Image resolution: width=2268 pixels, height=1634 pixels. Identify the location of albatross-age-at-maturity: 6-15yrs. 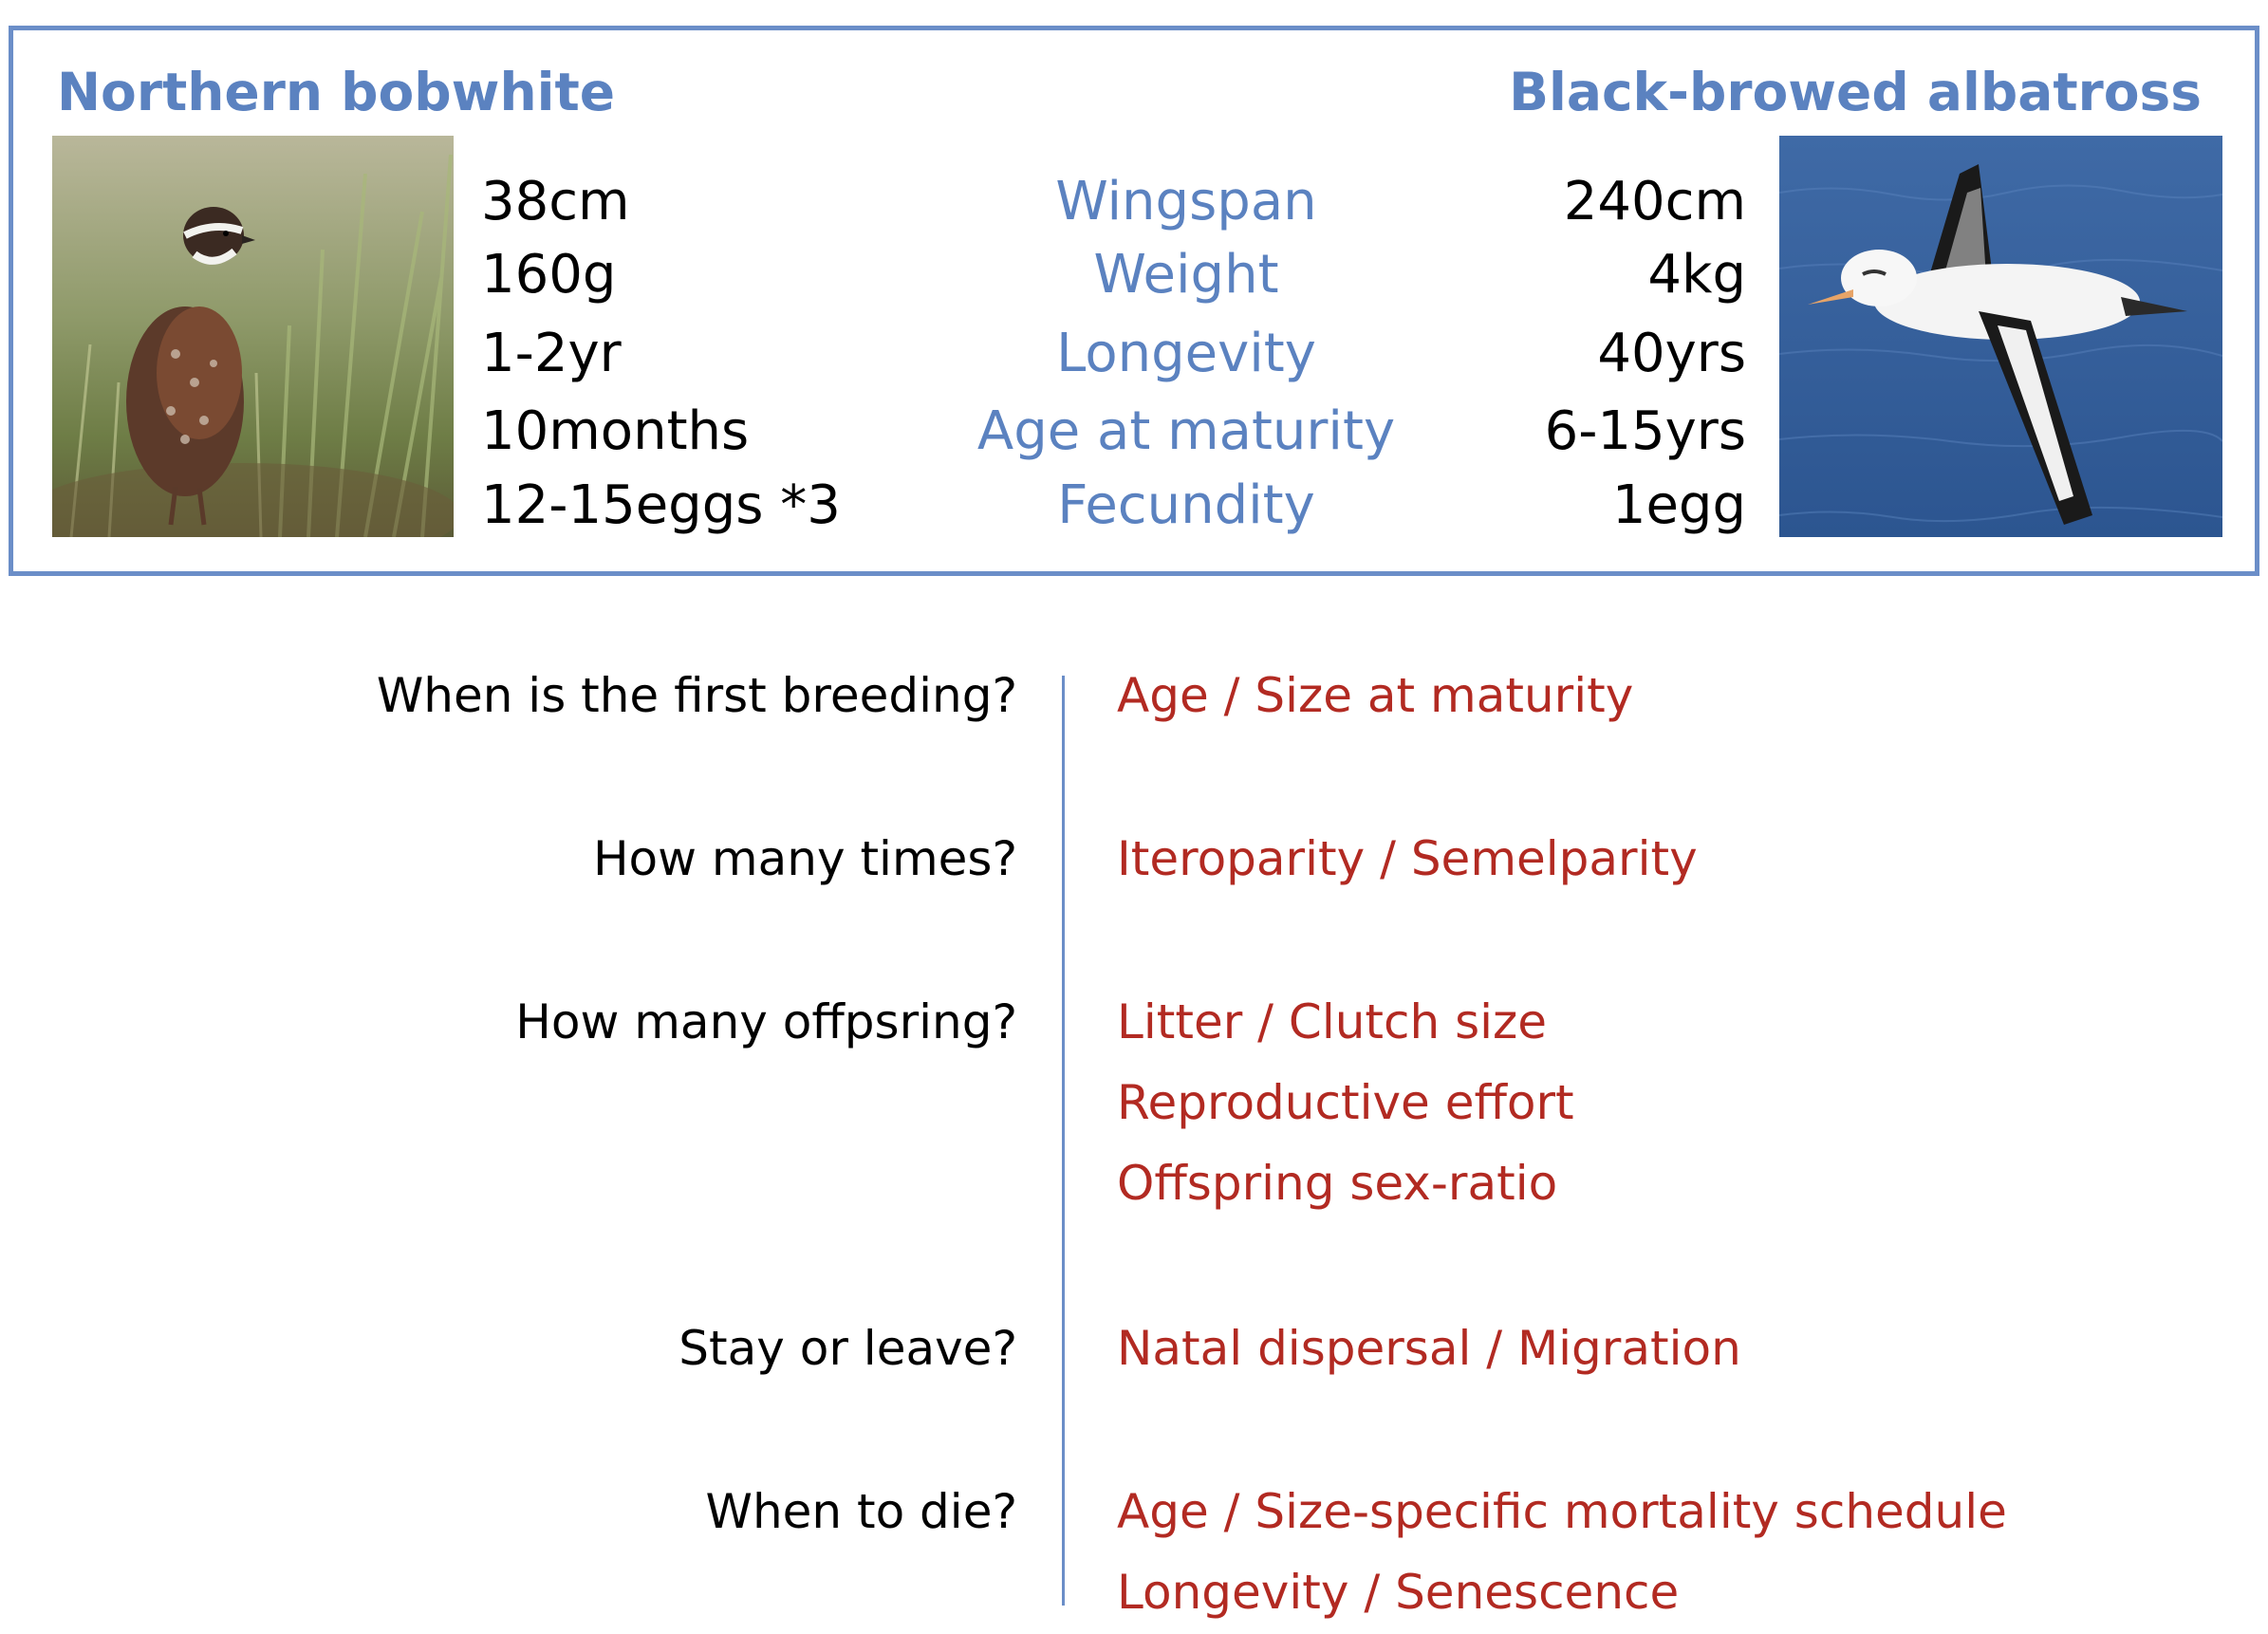
(1645, 431).